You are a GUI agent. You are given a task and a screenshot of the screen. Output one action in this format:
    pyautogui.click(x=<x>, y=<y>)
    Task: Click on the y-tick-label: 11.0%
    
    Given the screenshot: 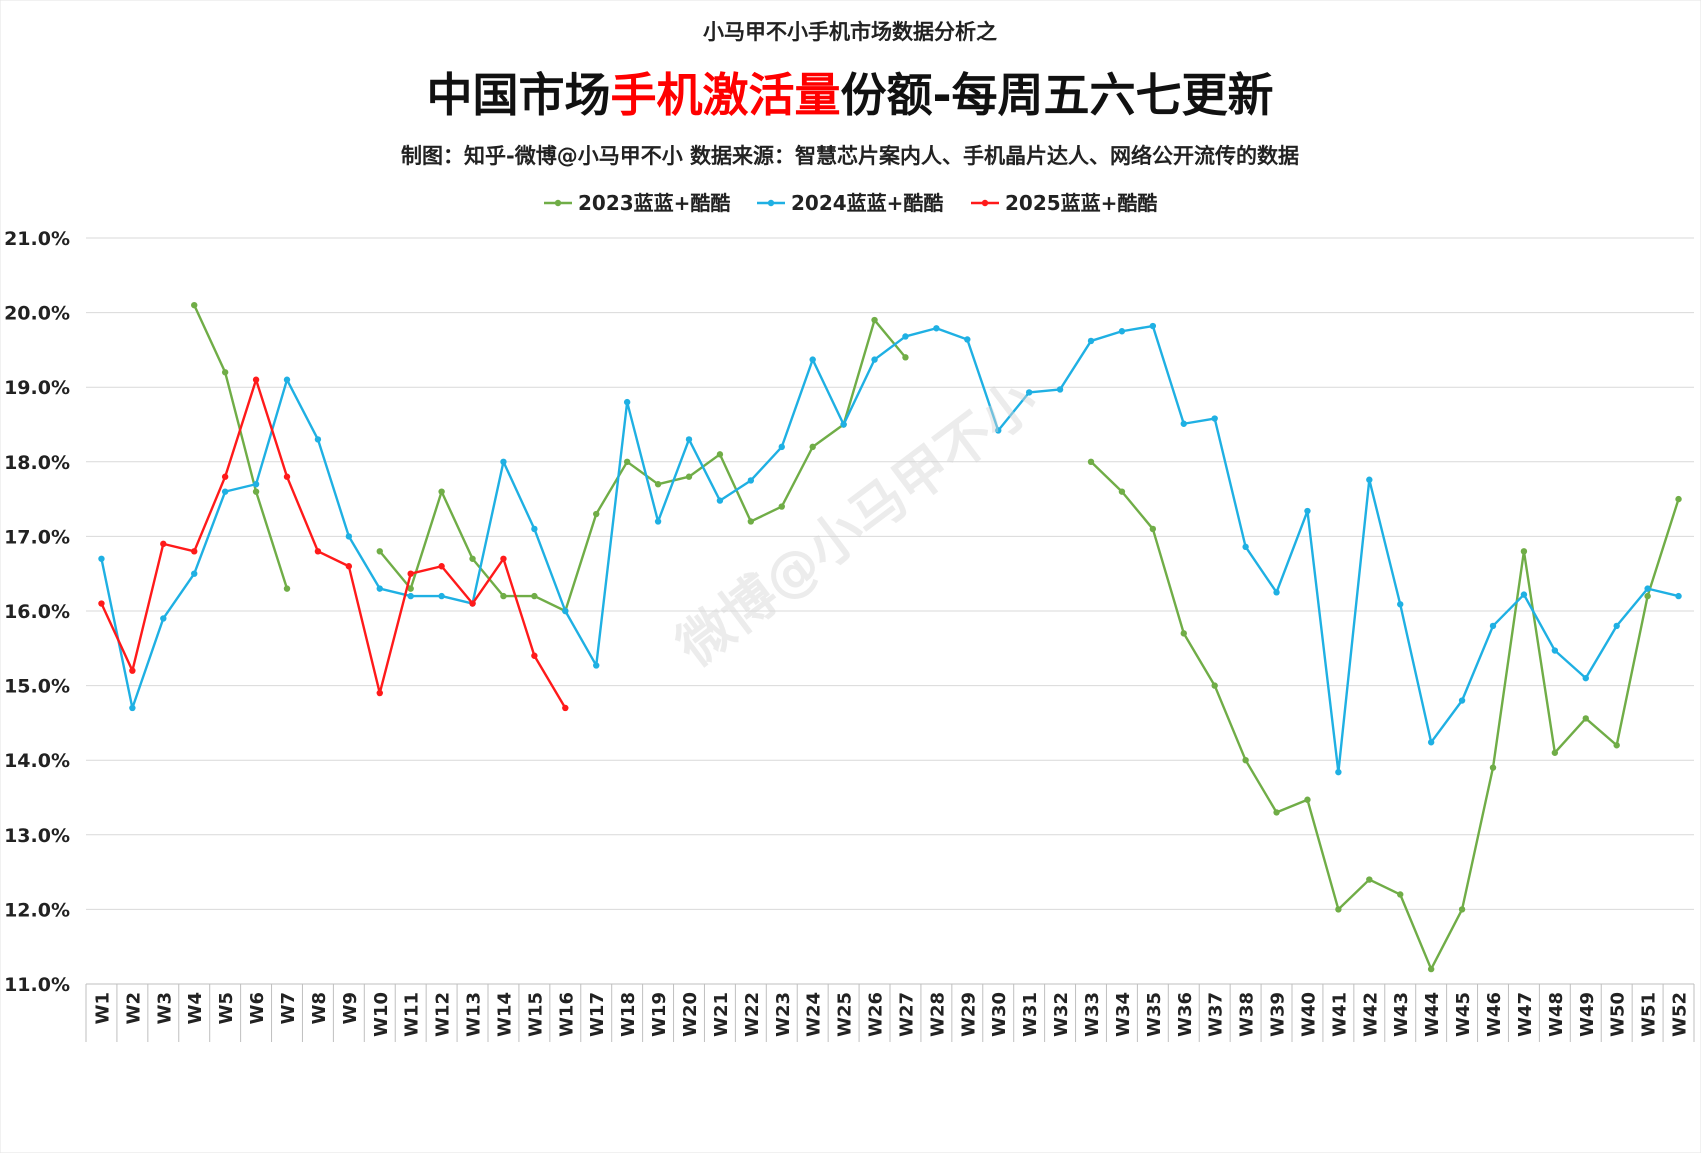 What is the action you would take?
    pyautogui.click(x=37, y=985)
    